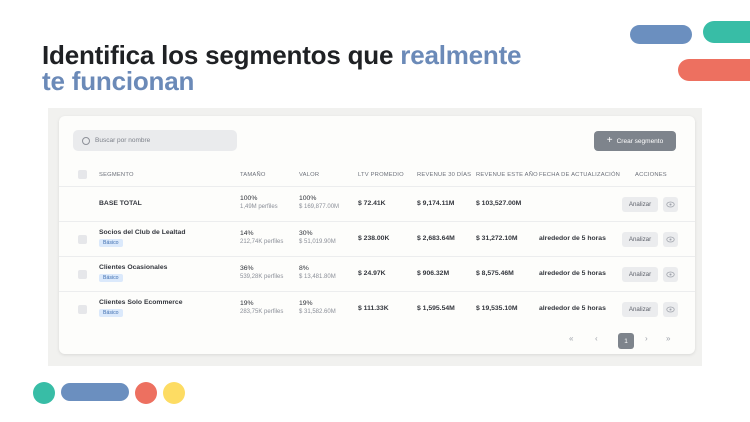 Image resolution: width=750 pixels, height=422 pixels. What do you see at coordinates (317, 307) in the screenshot?
I see `value-cell: 19% $ 31,582.60M` at bounding box center [317, 307].